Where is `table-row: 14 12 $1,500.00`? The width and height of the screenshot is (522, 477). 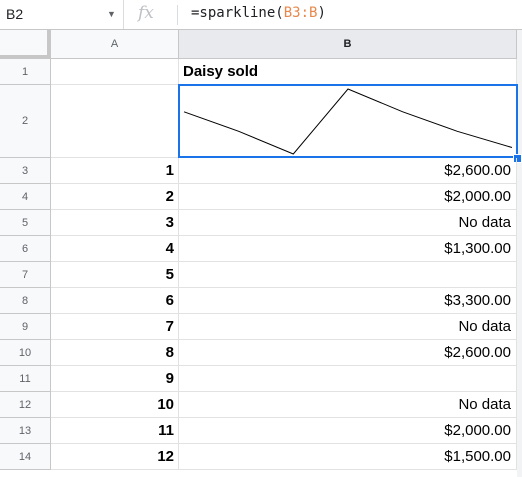 table-row: 14 12 $1,500.00 is located at coordinates (261, 457).